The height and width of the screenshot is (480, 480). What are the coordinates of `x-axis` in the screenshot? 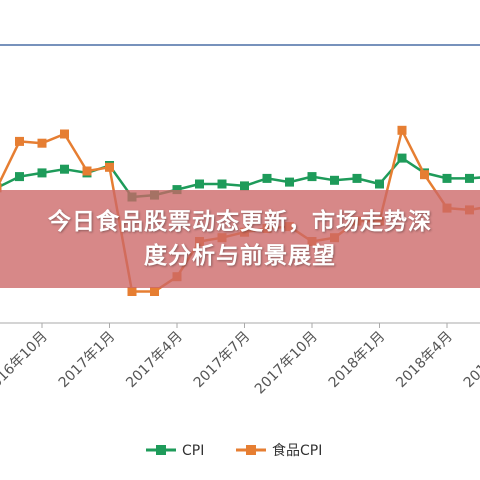 It's located at (240, 325).